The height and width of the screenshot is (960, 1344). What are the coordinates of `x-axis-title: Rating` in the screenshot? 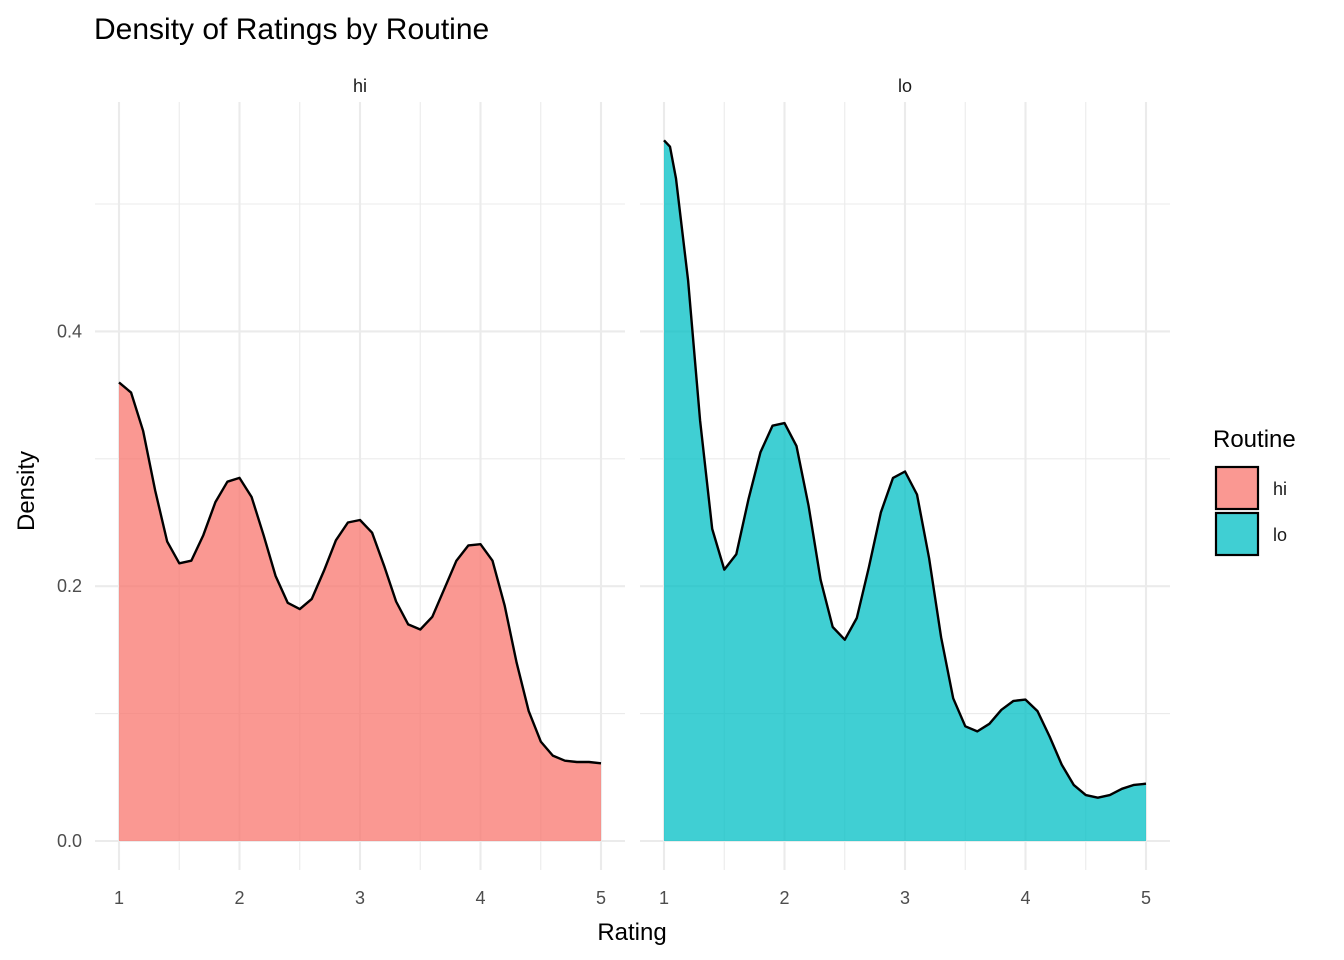 It's located at (631, 932).